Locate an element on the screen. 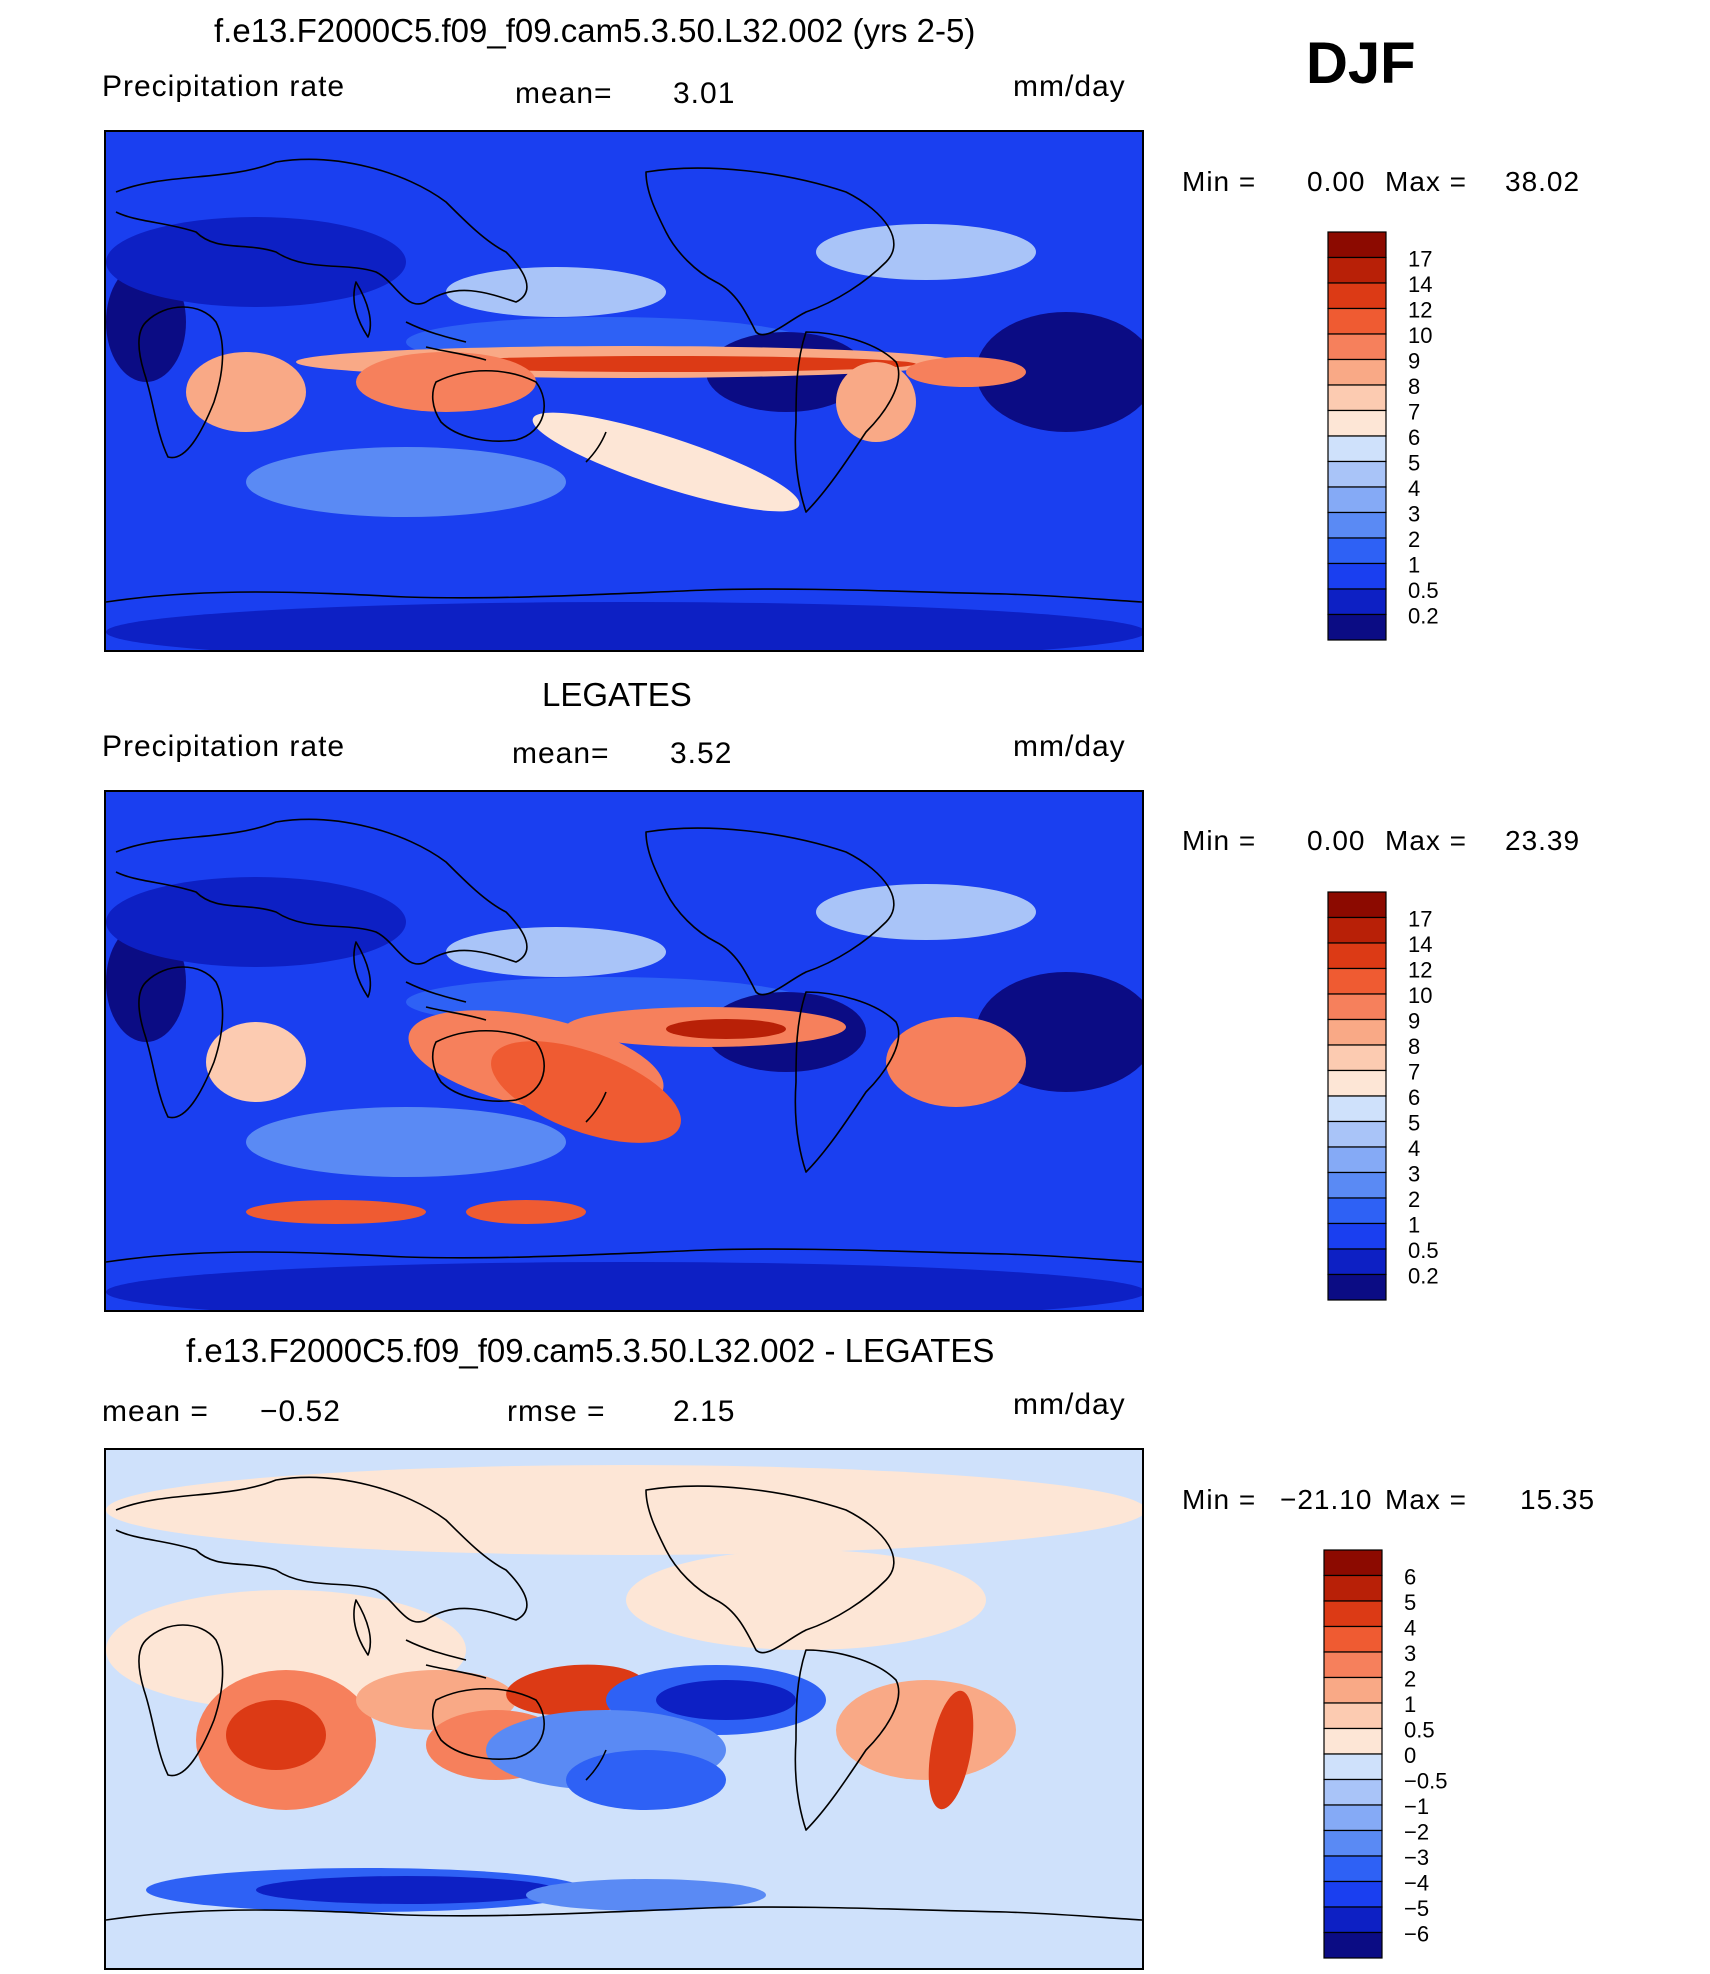 Image resolution: width=1710 pixels, height=1974 pixels. colorbar-tick-label: 3 is located at coordinates (1410, 1653).